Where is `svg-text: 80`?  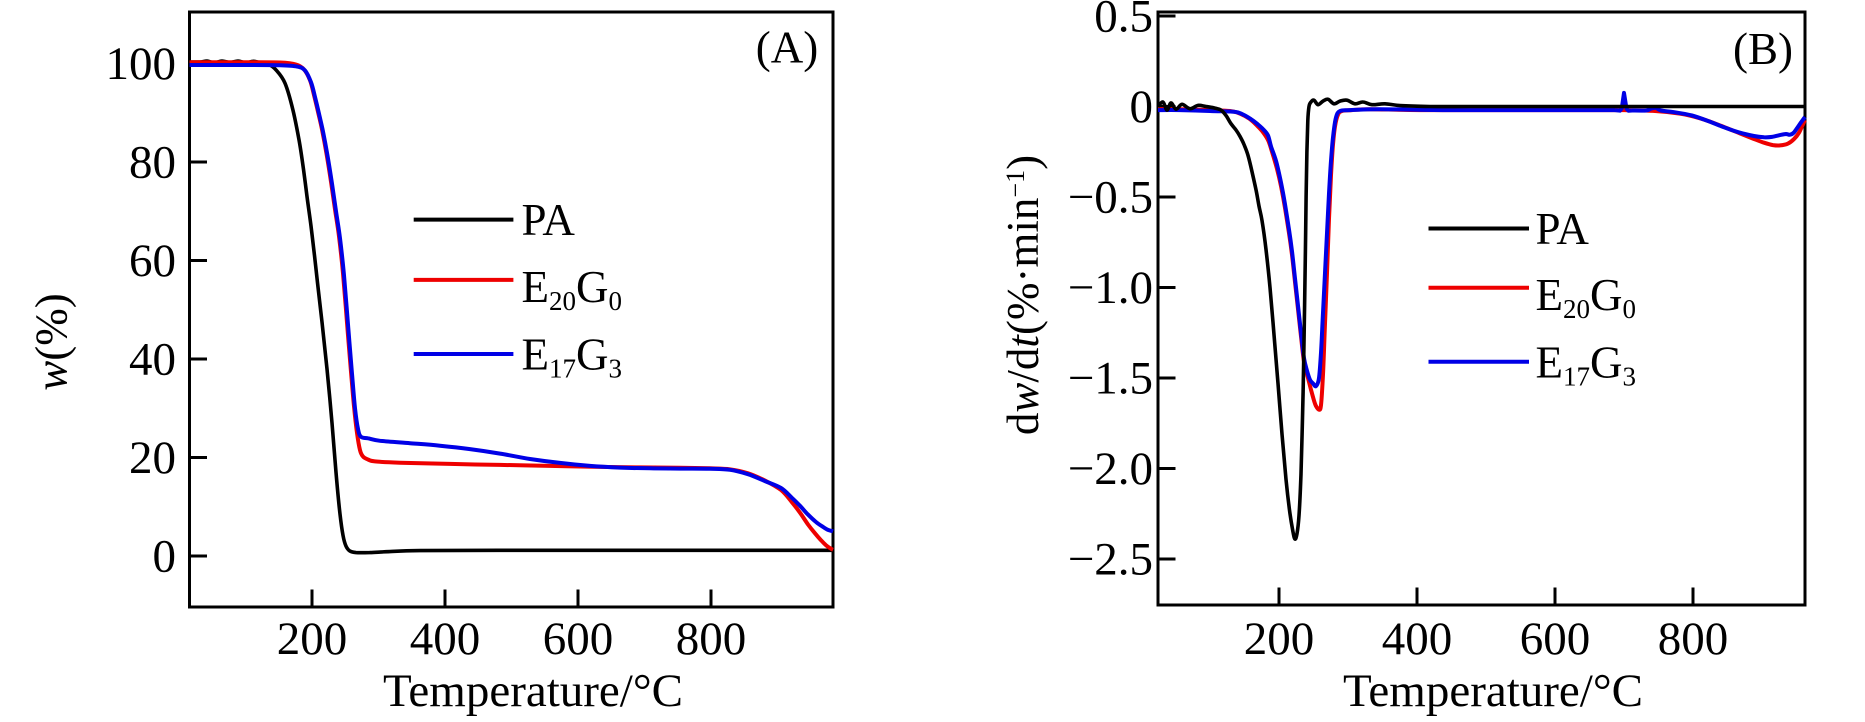 svg-text: 80 is located at coordinates (152, 163).